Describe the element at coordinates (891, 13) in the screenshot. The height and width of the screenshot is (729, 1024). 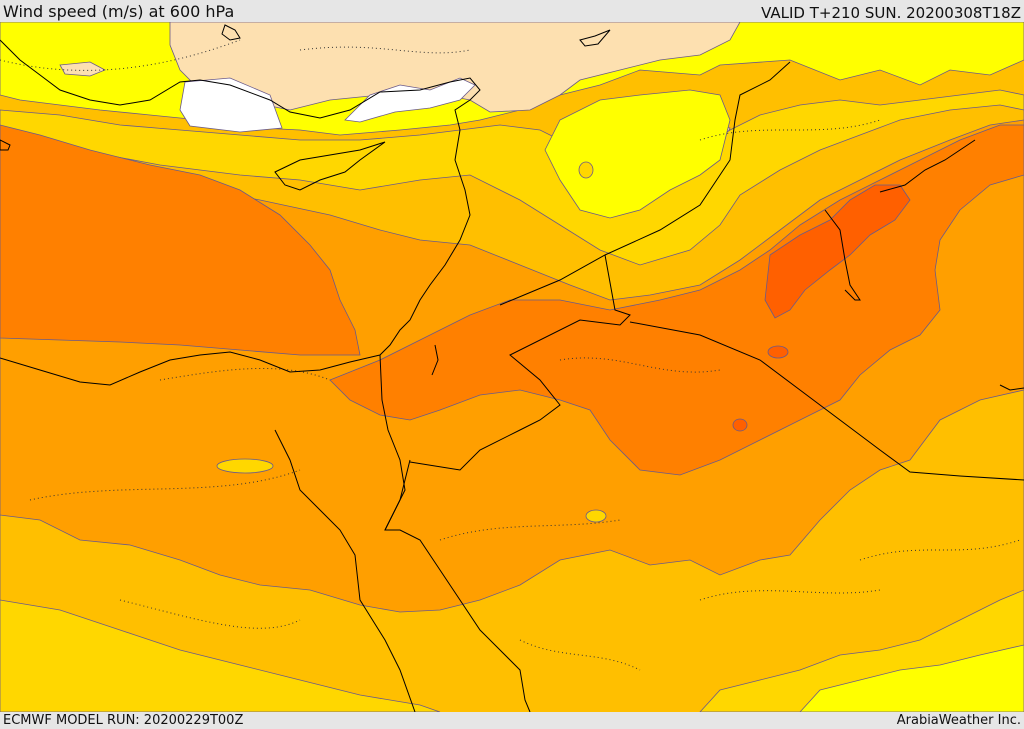
I see `valid-time: VALID T+210 SUN. 20200308T18Z` at that location.